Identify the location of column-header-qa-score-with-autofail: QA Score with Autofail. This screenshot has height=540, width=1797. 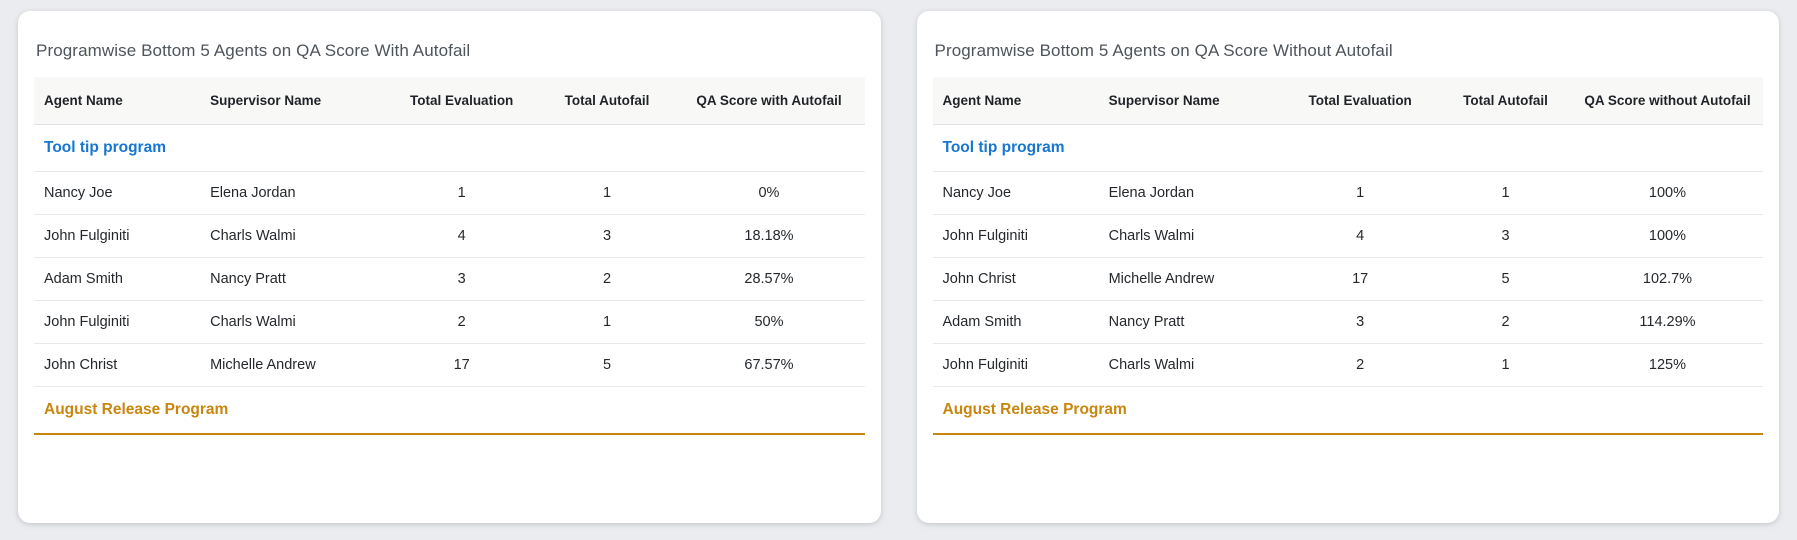
(769, 101).